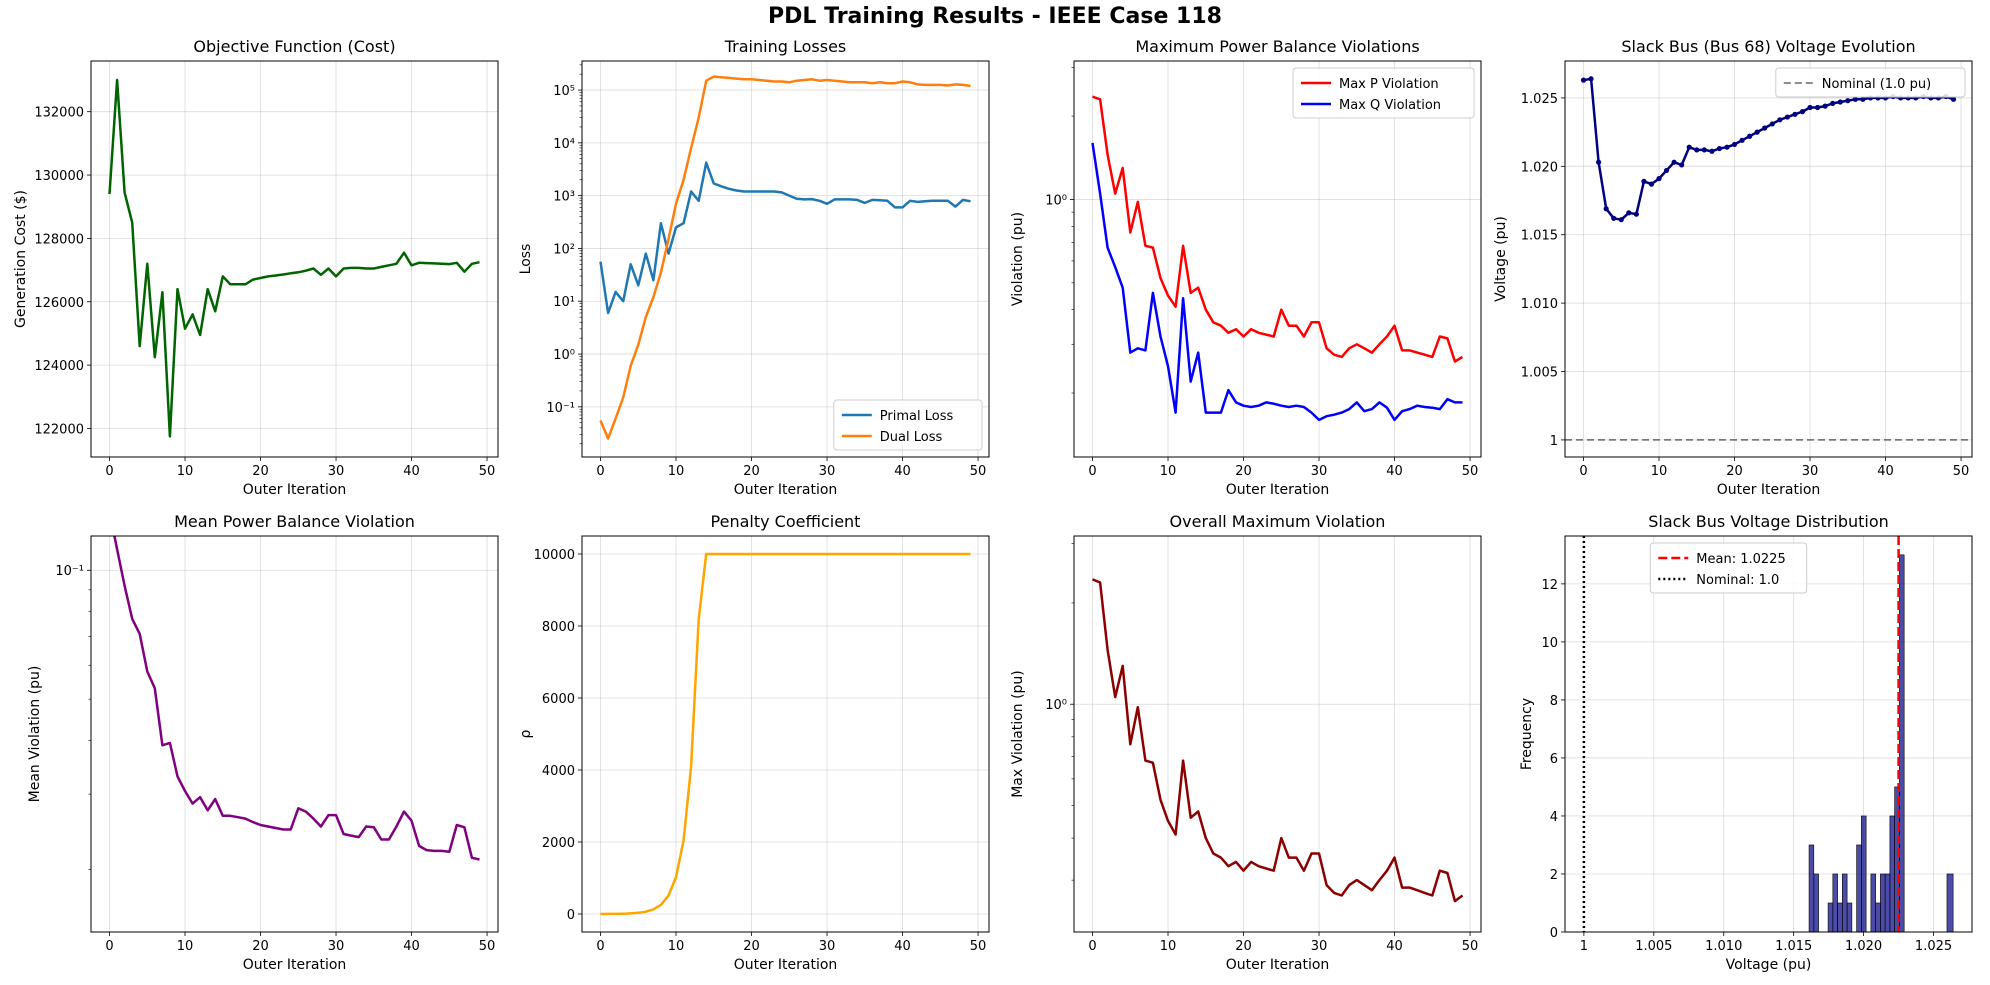 The image size is (1990, 985). Describe the element at coordinates (1723, 946) in the screenshot. I see `x-tick-label: 1.010` at that location.